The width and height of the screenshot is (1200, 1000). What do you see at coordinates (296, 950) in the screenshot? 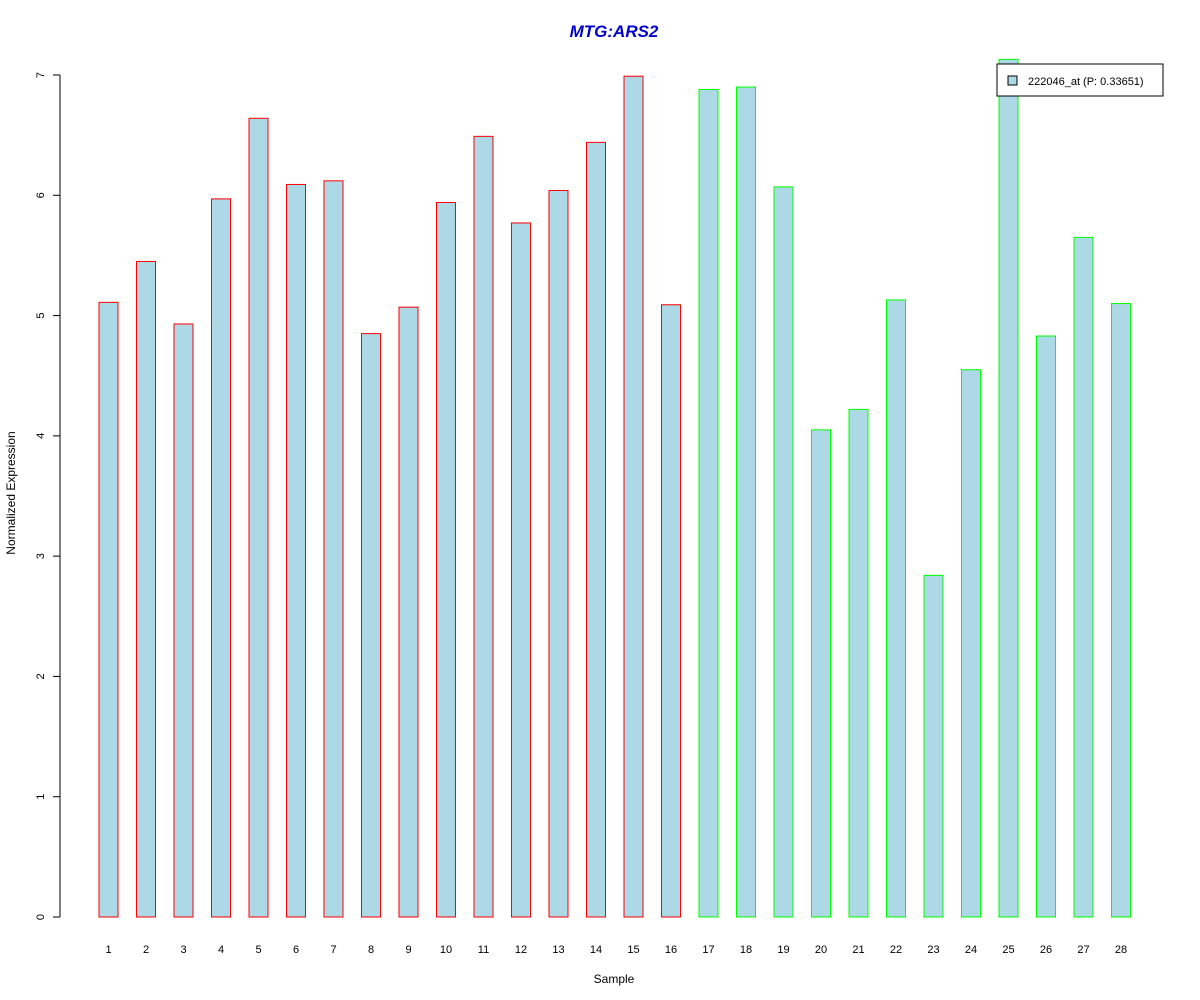
I see `x-tick-label: 6` at bounding box center [296, 950].